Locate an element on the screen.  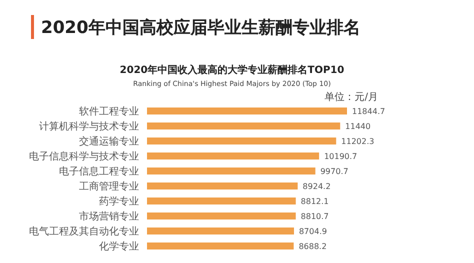
data-label: 8812.1 is located at coordinates (314, 201).